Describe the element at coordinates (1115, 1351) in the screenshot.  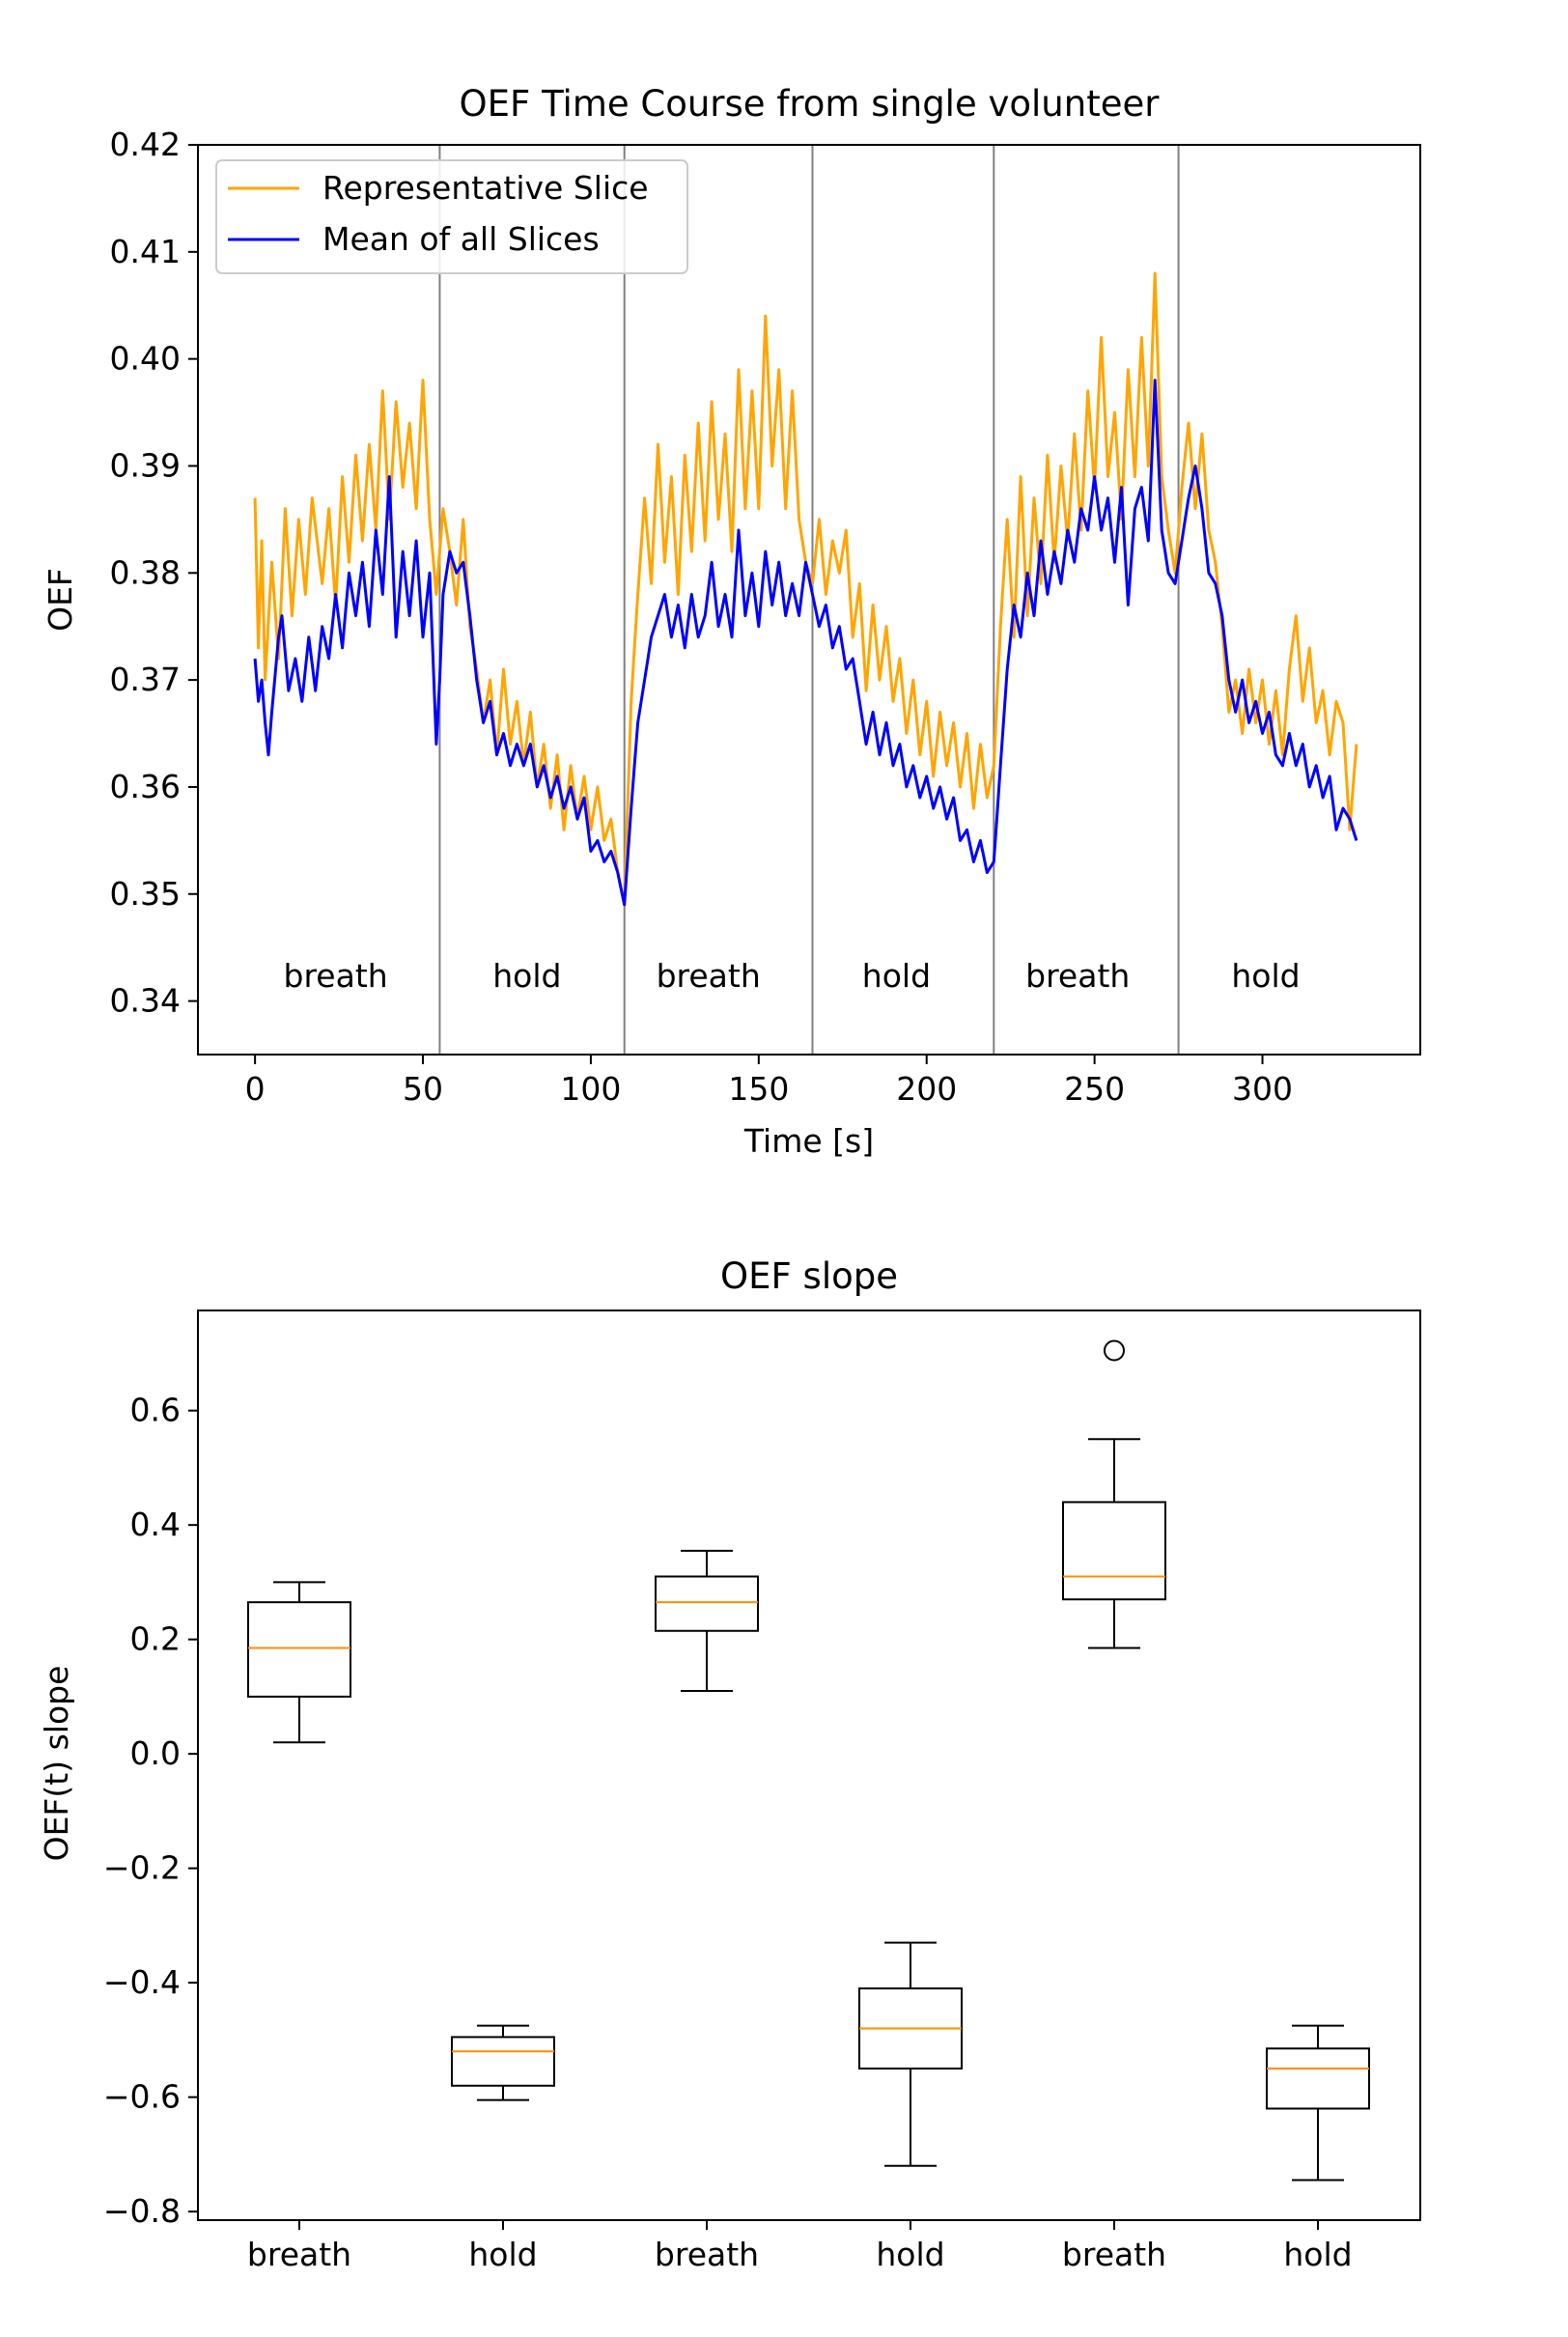
I see `outlier-point` at that location.